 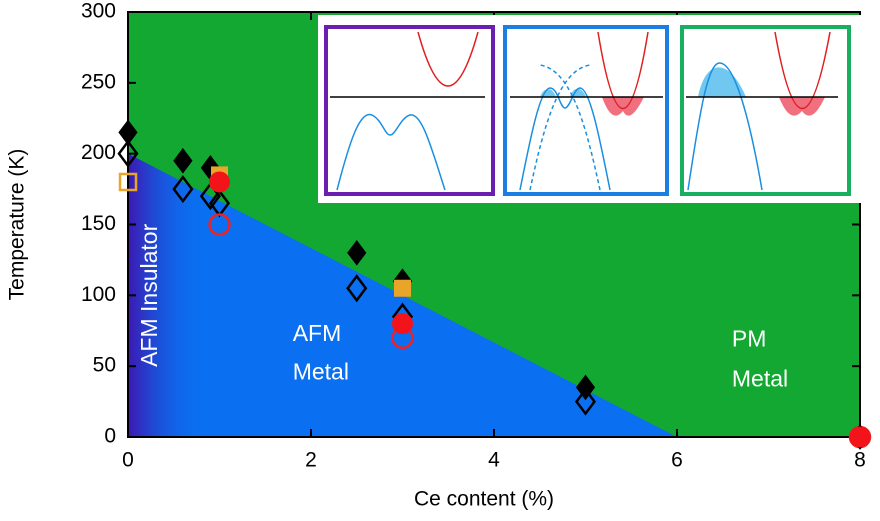 I want to click on y-tick-label: 0, so click(x=110, y=436).